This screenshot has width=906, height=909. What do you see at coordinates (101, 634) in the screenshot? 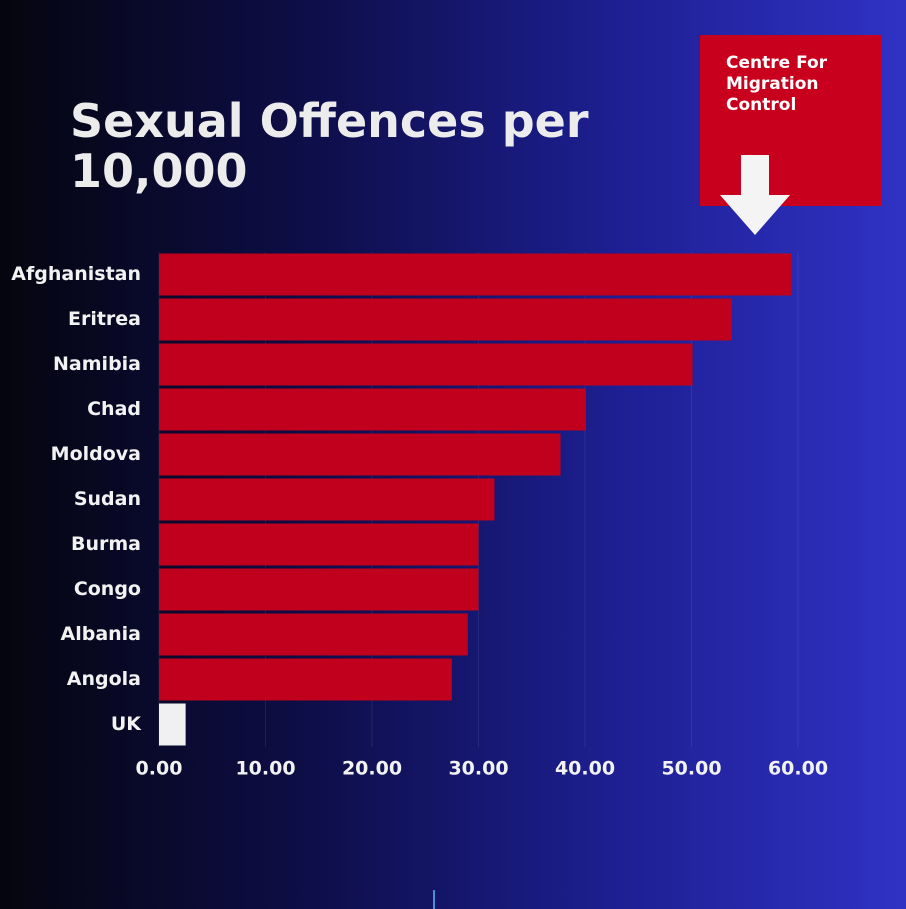
I see `y-tick-label: Albania` at bounding box center [101, 634].